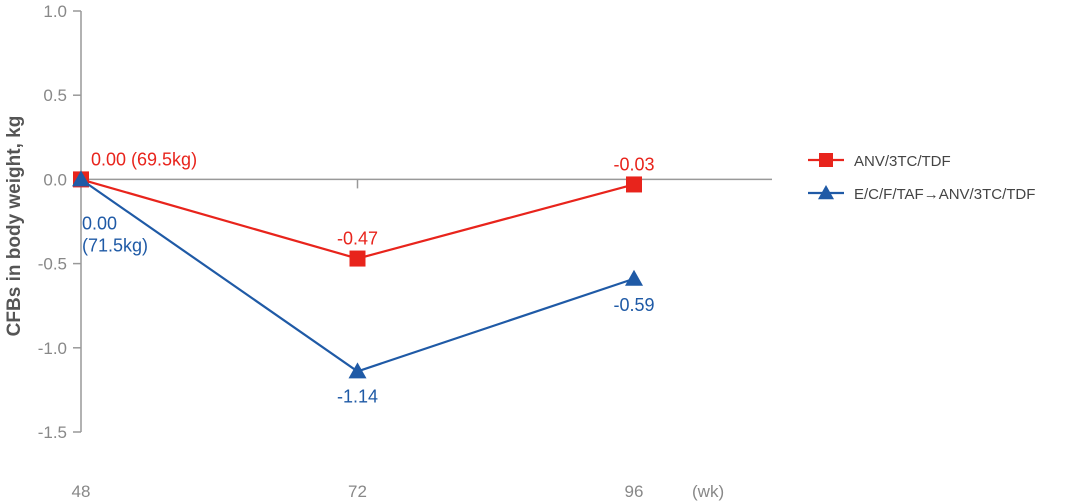 The image size is (1080, 504). What do you see at coordinates (99, 223) in the screenshot?
I see `data-label-line: 0.00` at bounding box center [99, 223].